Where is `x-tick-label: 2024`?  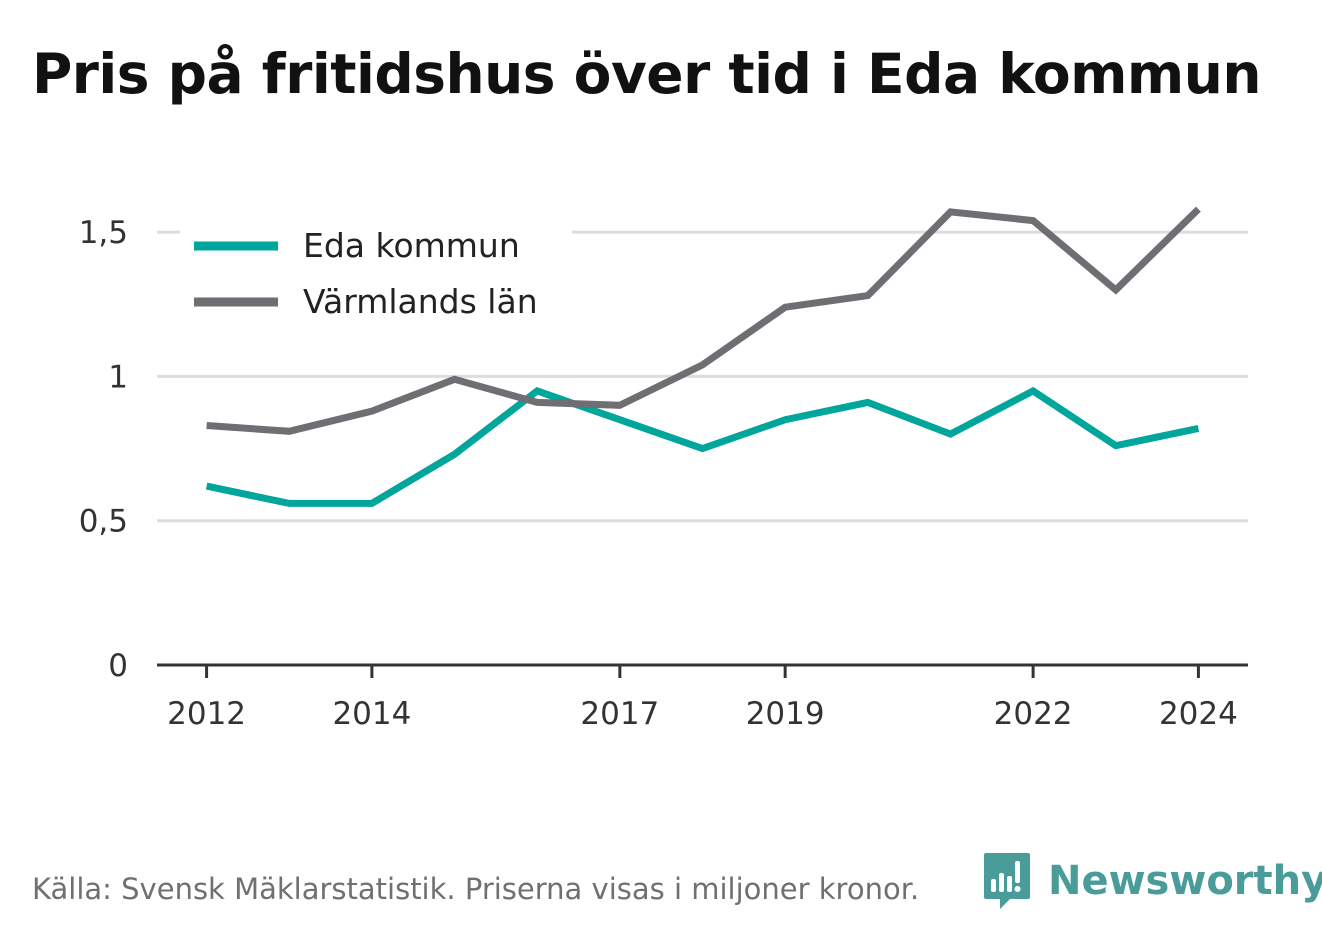 x-tick-label: 2024 is located at coordinates (1198, 714).